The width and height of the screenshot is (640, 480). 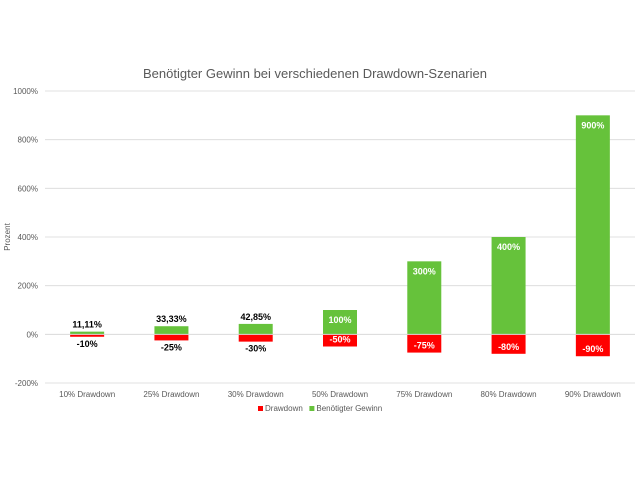 What do you see at coordinates (255, 317) in the screenshot?
I see `data-label-gewinn: 42,85%` at bounding box center [255, 317].